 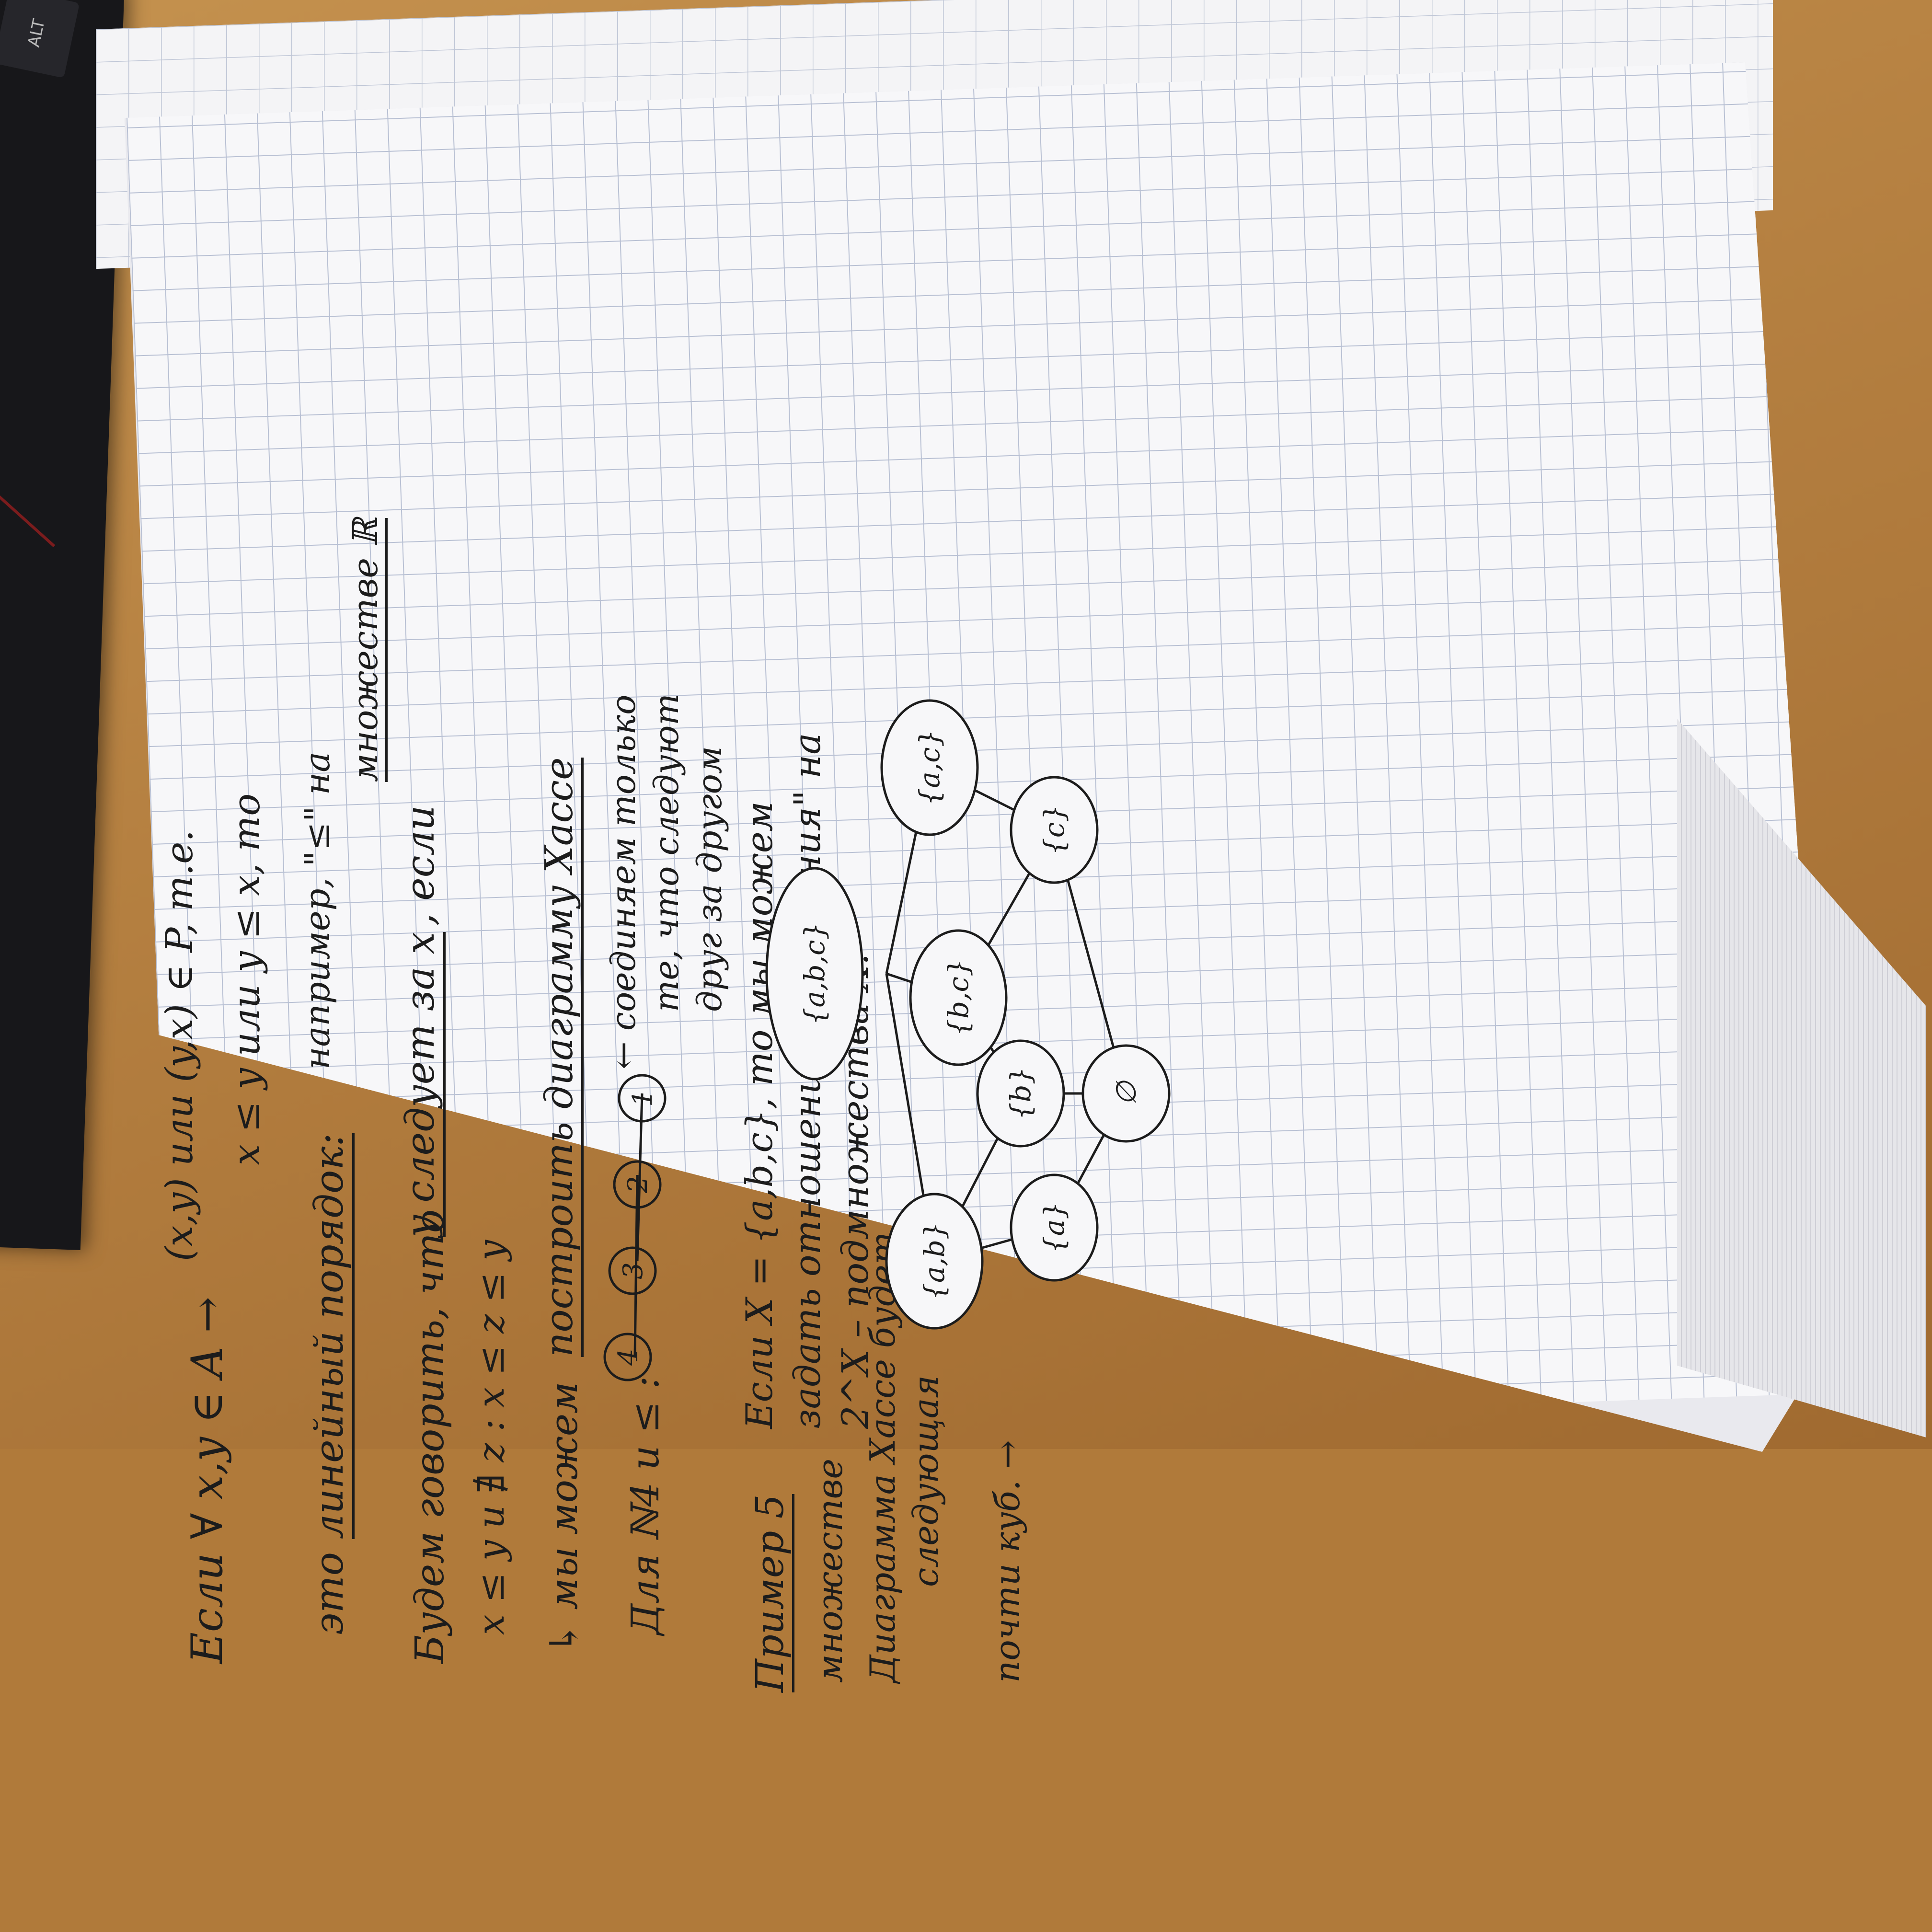 What do you see at coordinates (40, 39) in the screenshot?
I see `alt-key: ALT` at bounding box center [40, 39].